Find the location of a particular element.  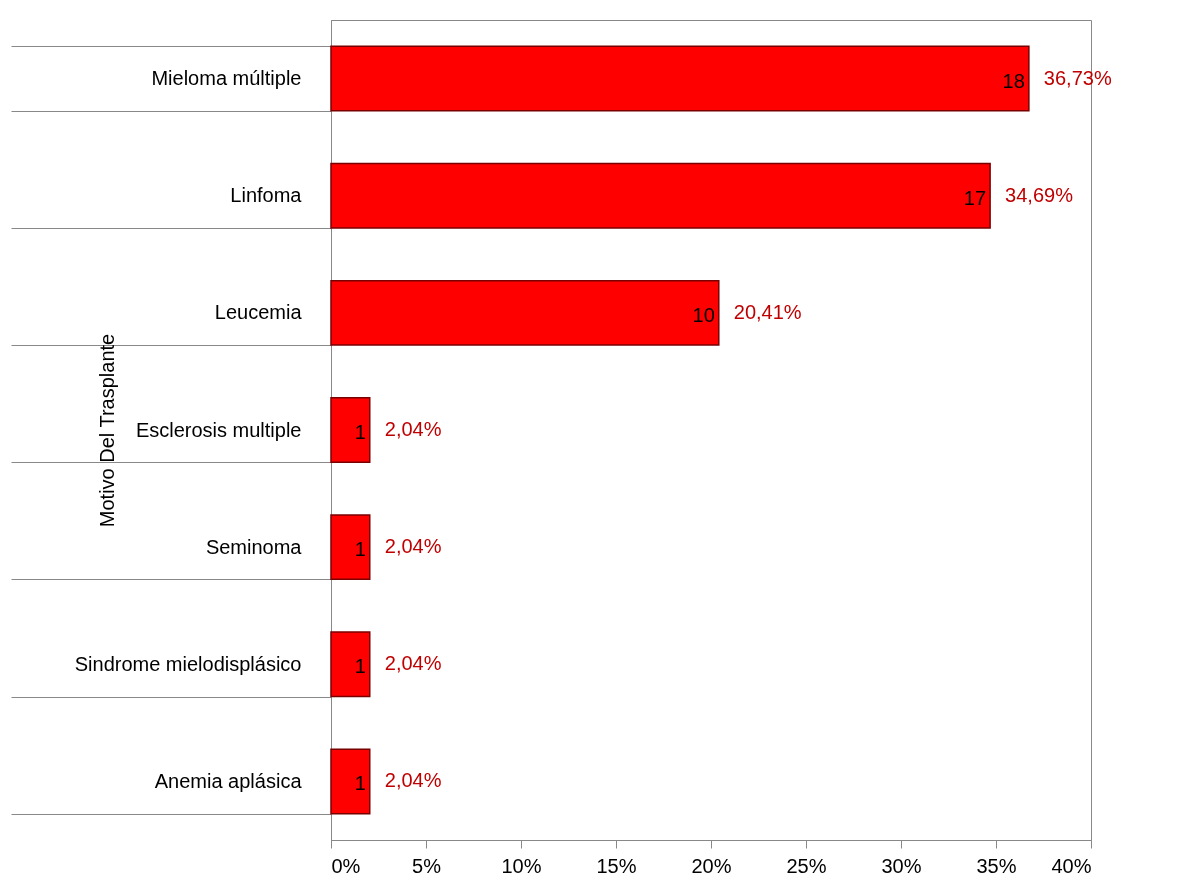

x-tick-label: 0% is located at coordinates (346, 865).